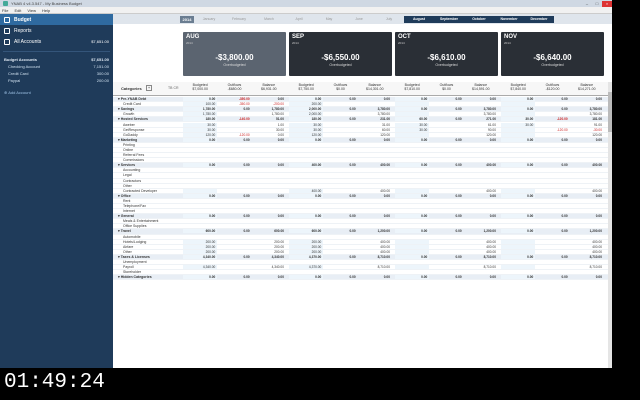 Image resolution: width=640 pixels, height=400 pixels. Describe the element at coordinates (362, 176) in the screenshot. I see `category-row: Legal` at that location.